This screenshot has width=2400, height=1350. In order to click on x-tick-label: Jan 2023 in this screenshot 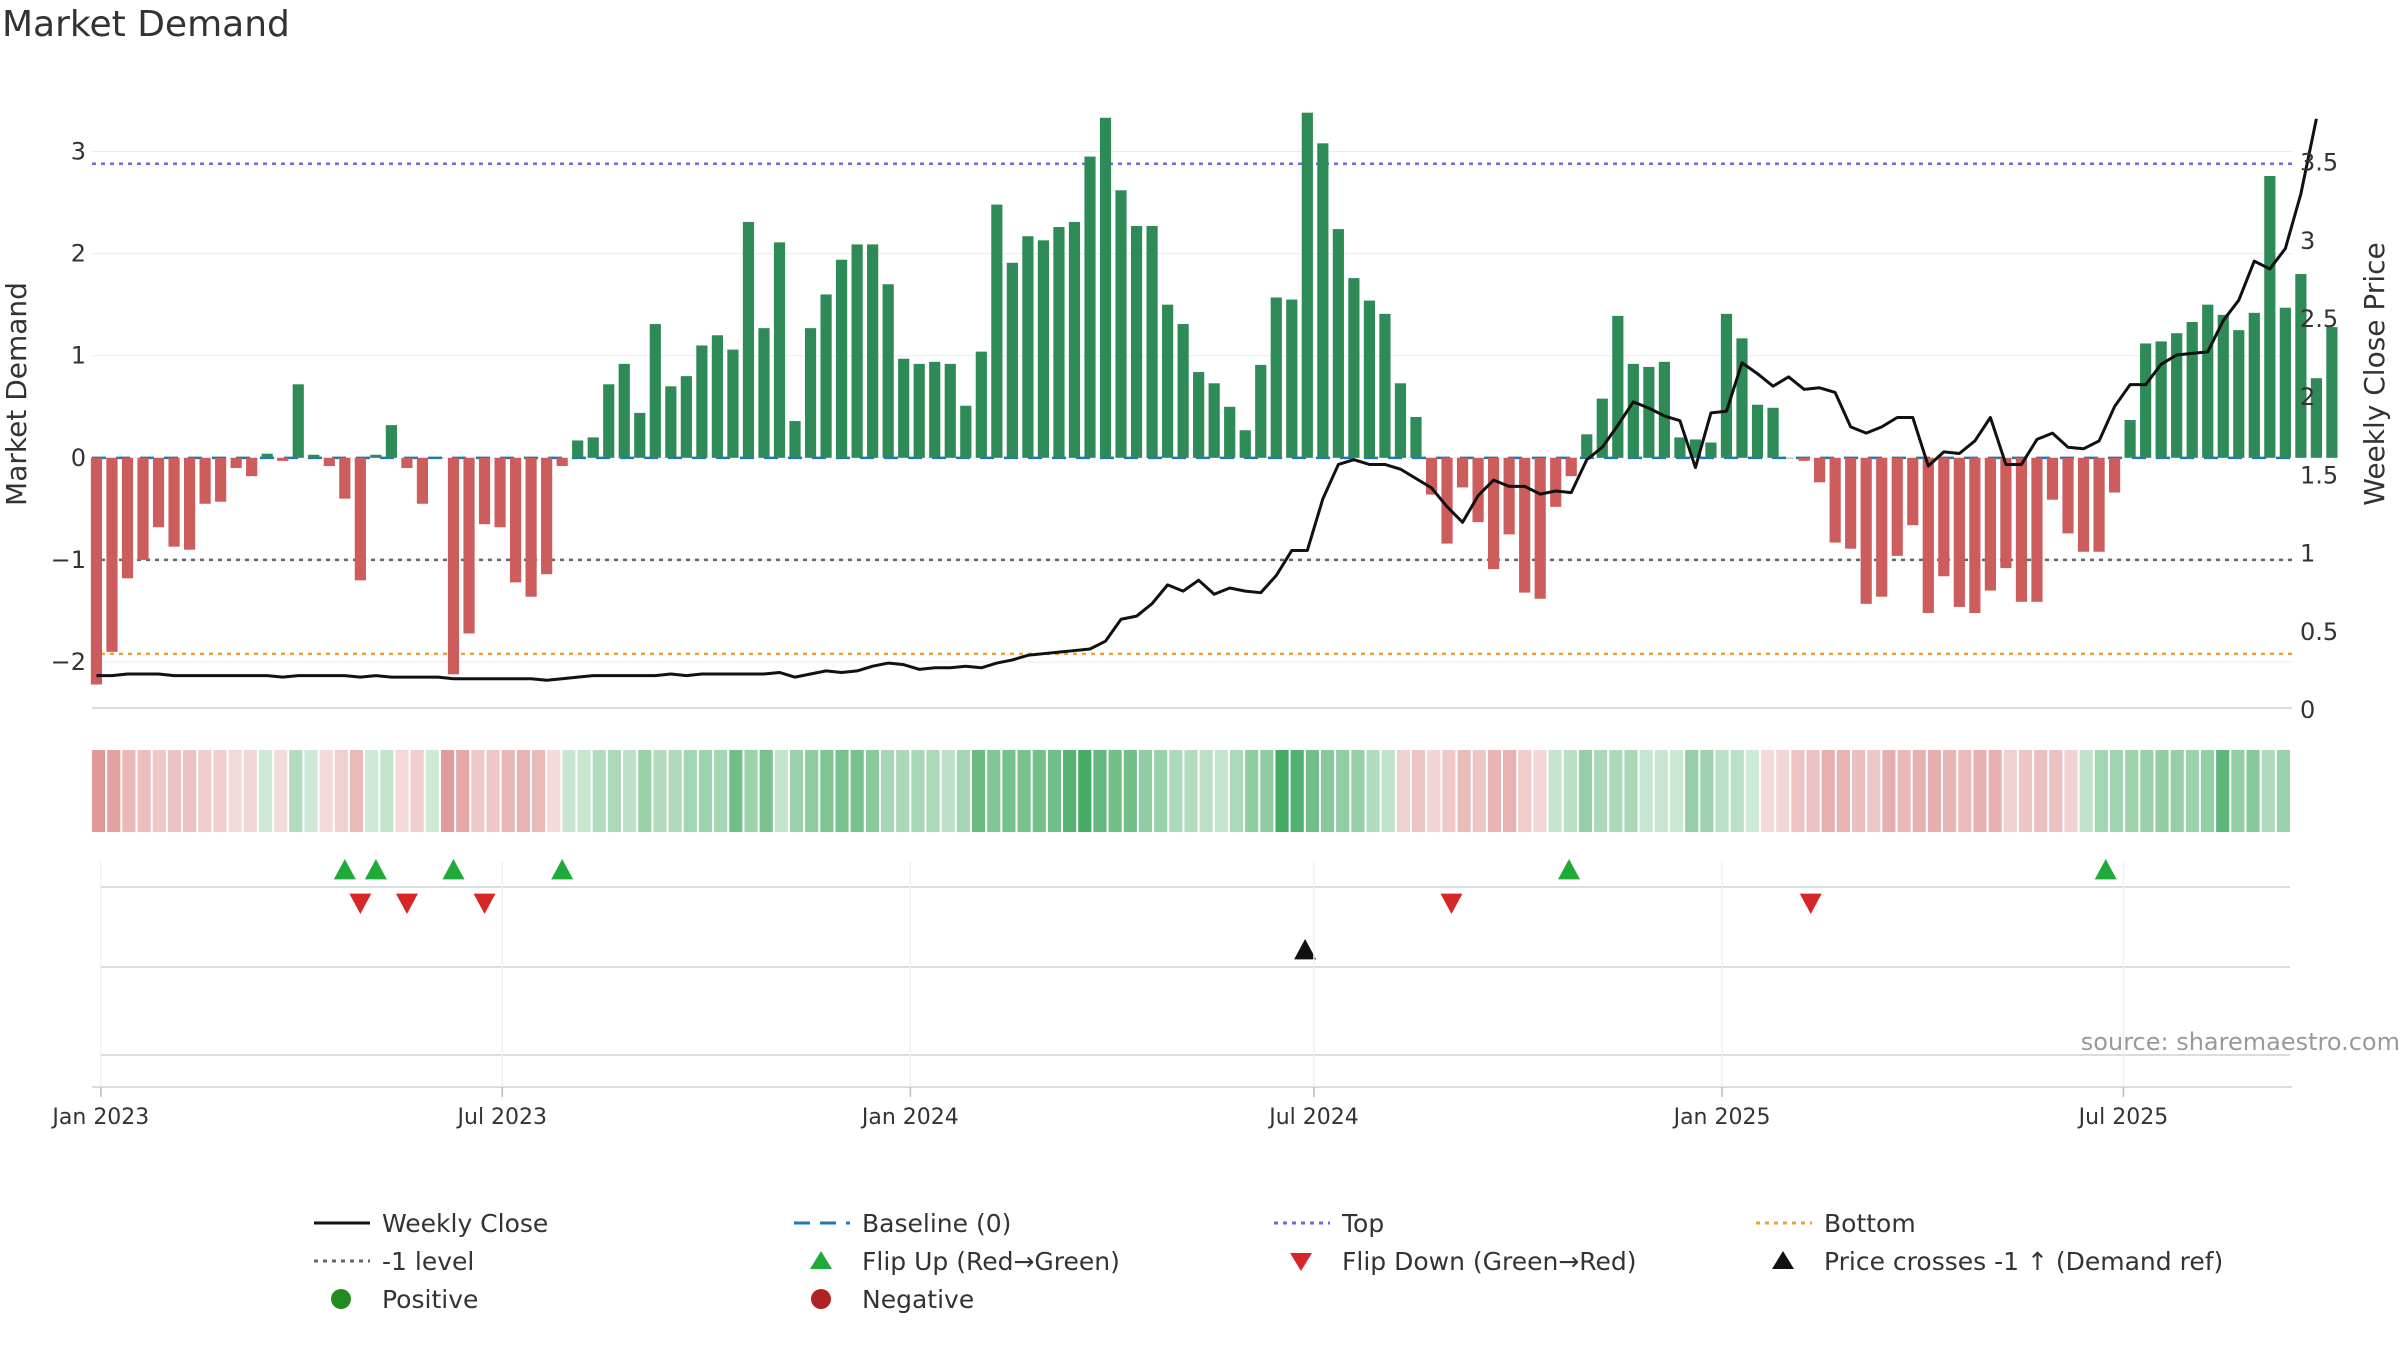, I will do `click(99, 1117)`.